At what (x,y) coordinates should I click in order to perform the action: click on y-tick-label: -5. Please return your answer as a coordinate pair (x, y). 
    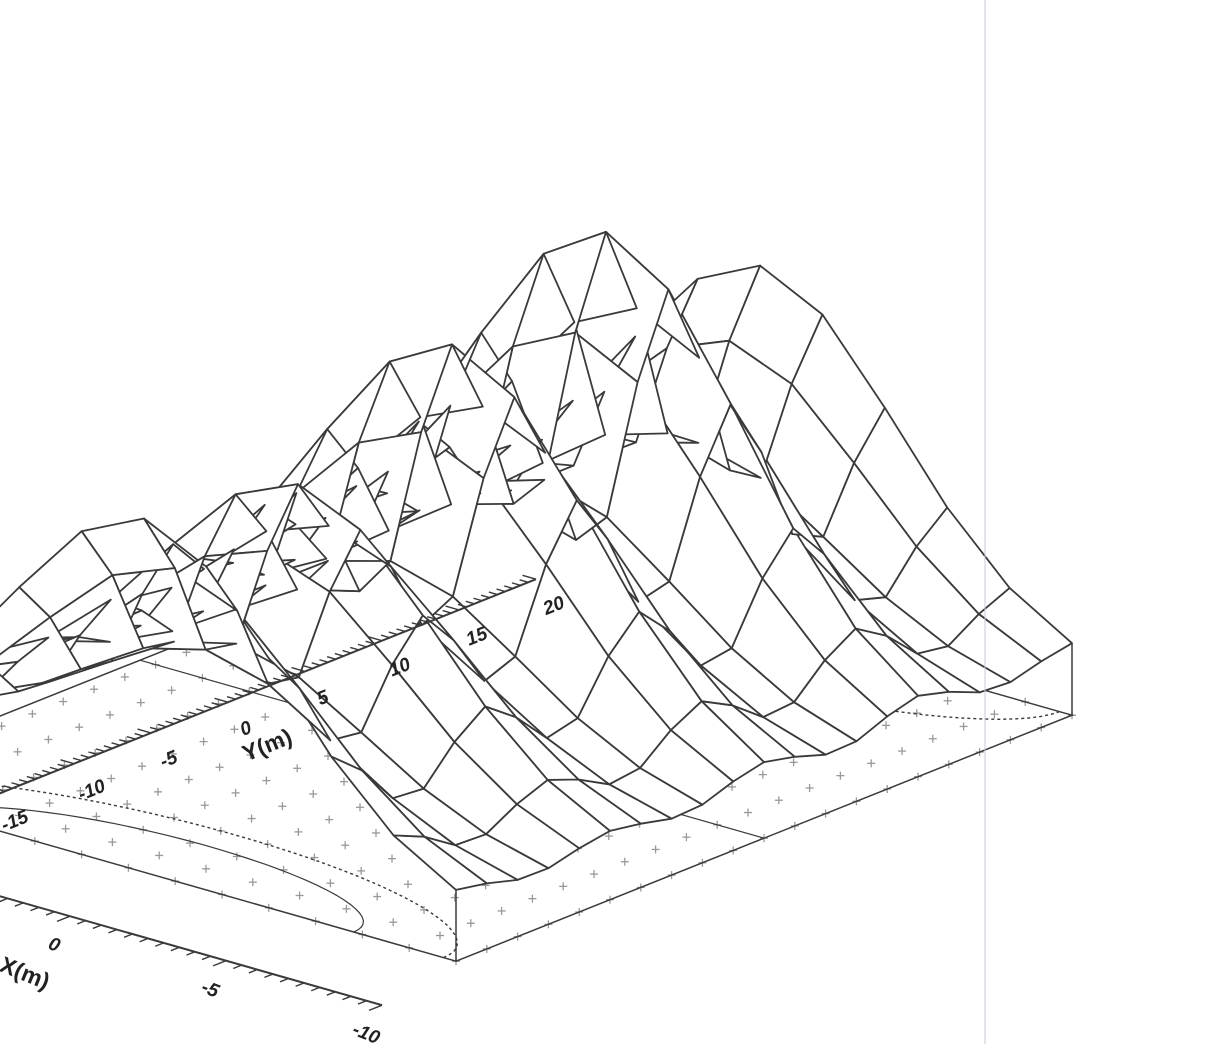
    Looking at the image, I should click on (169, 760).